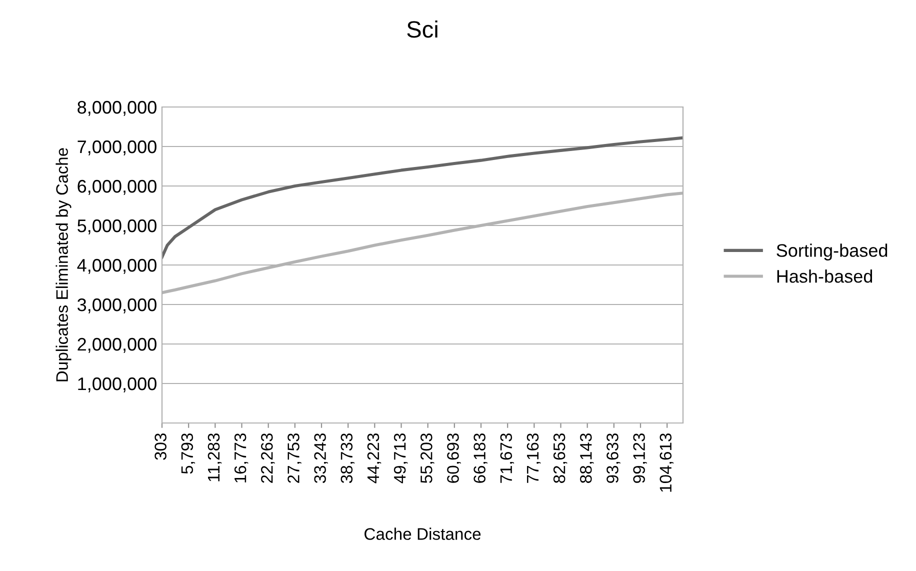  What do you see at coordinates (116, 266) in the screenshot?
I see `y-tick-label: 4,000,000` at bounding box center [116, 266].